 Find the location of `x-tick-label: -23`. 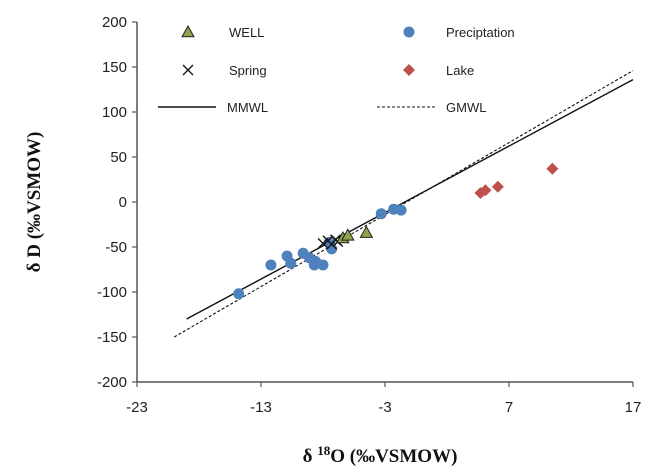

x-tick-label: -23 is located at coordinates (137, 407).